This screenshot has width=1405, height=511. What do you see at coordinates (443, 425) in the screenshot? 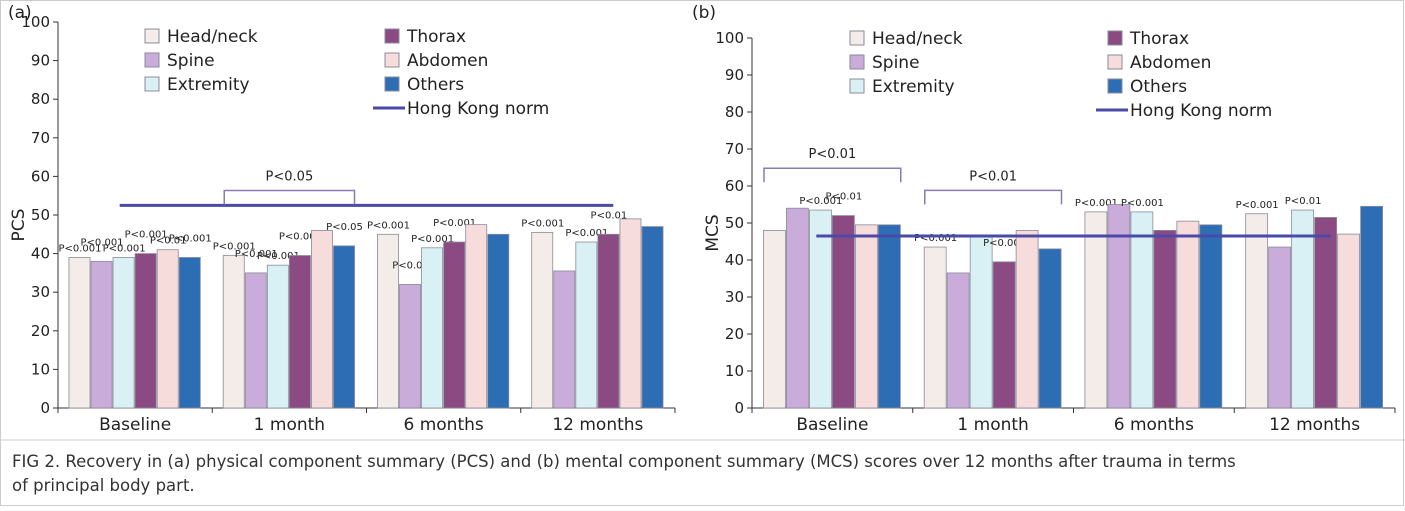
I see `x-tick-label: 6 months` at bounding box center [443, 425].